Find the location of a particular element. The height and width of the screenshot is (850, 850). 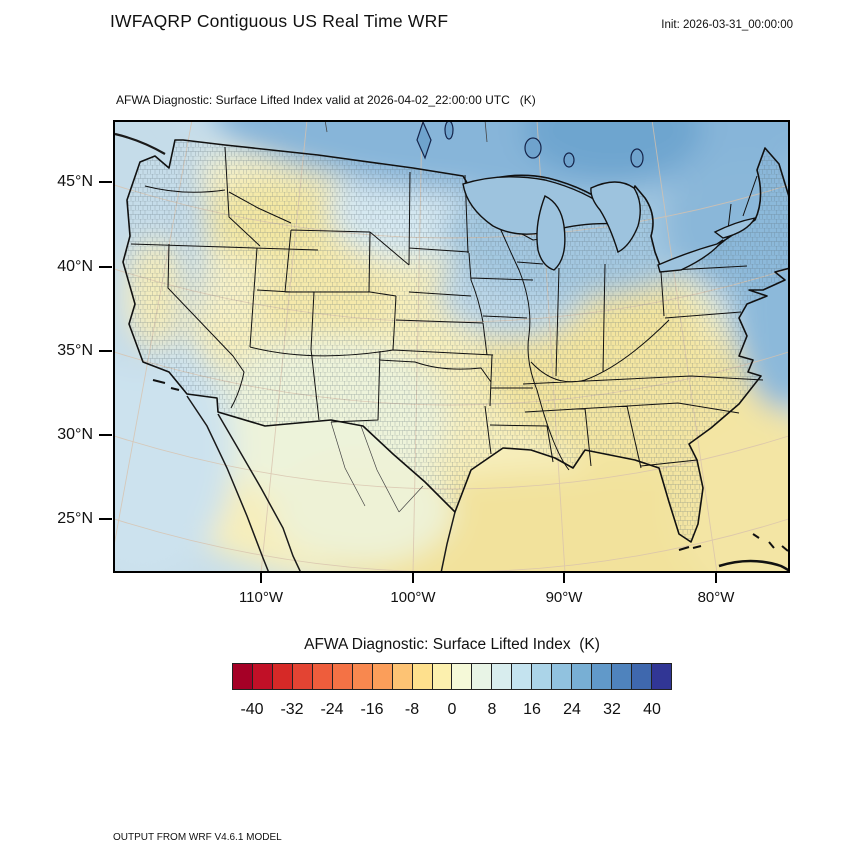

y-tick-label: 30°N is located at coordinates (75, 434).